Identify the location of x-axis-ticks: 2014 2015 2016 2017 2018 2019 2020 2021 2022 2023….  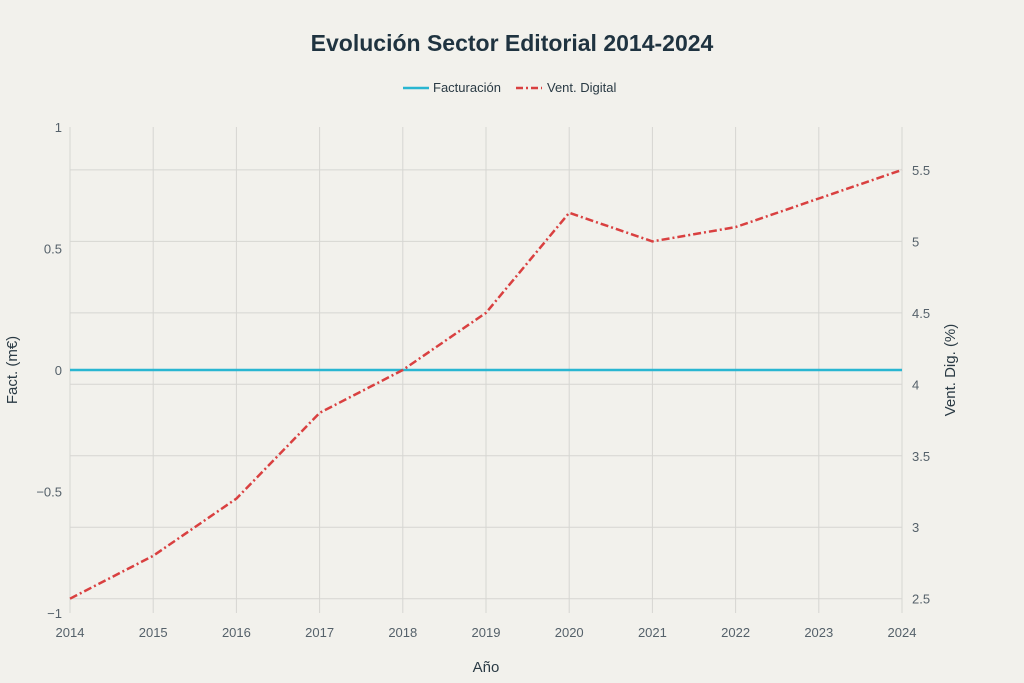
(486, 632).